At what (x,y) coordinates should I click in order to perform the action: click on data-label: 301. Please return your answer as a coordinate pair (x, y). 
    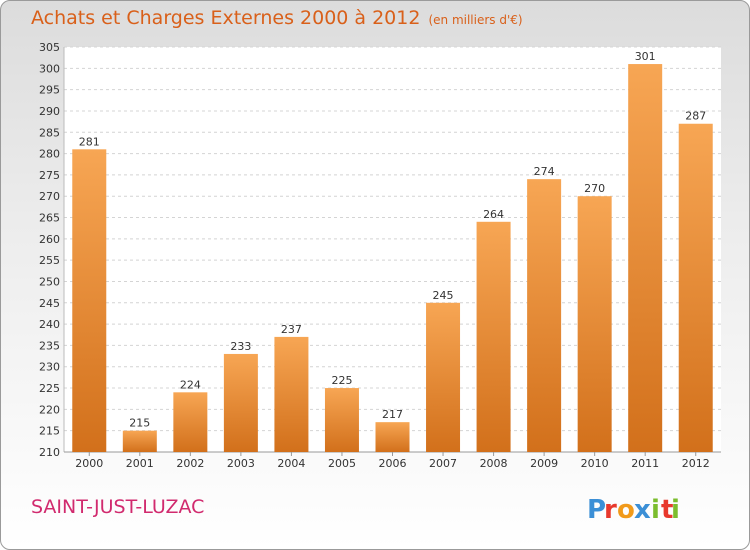
    Looking at the image, I should click on (645, 56).